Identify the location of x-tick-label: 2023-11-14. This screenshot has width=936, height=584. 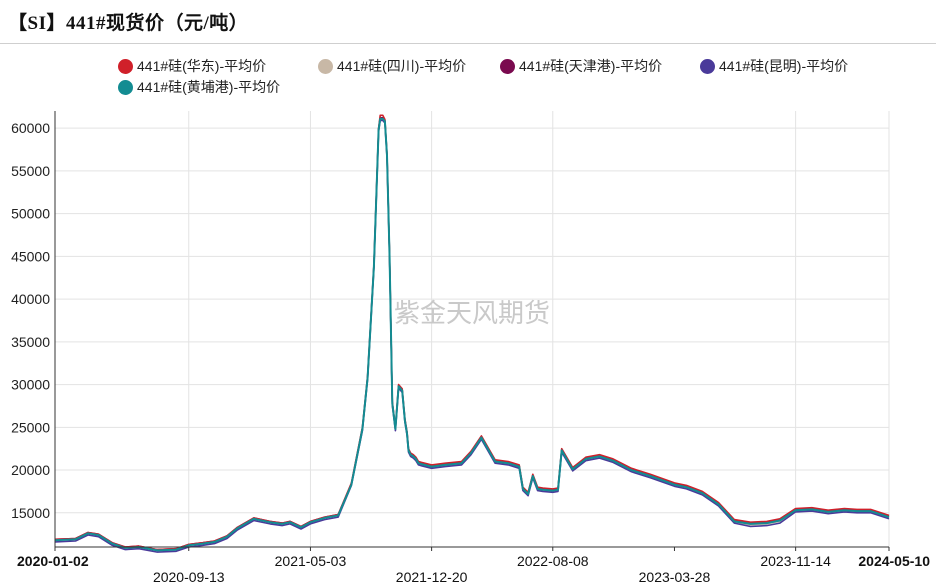
(795, 561).